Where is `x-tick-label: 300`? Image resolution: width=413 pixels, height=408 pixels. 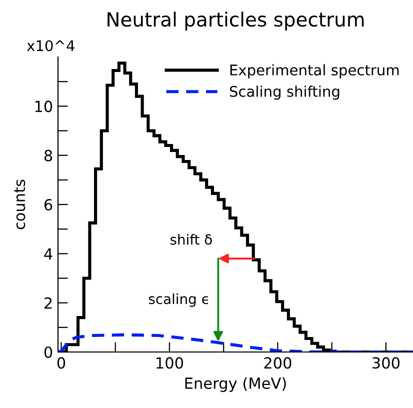
x-tick-label: 300 is located at coordinates (386, 363).